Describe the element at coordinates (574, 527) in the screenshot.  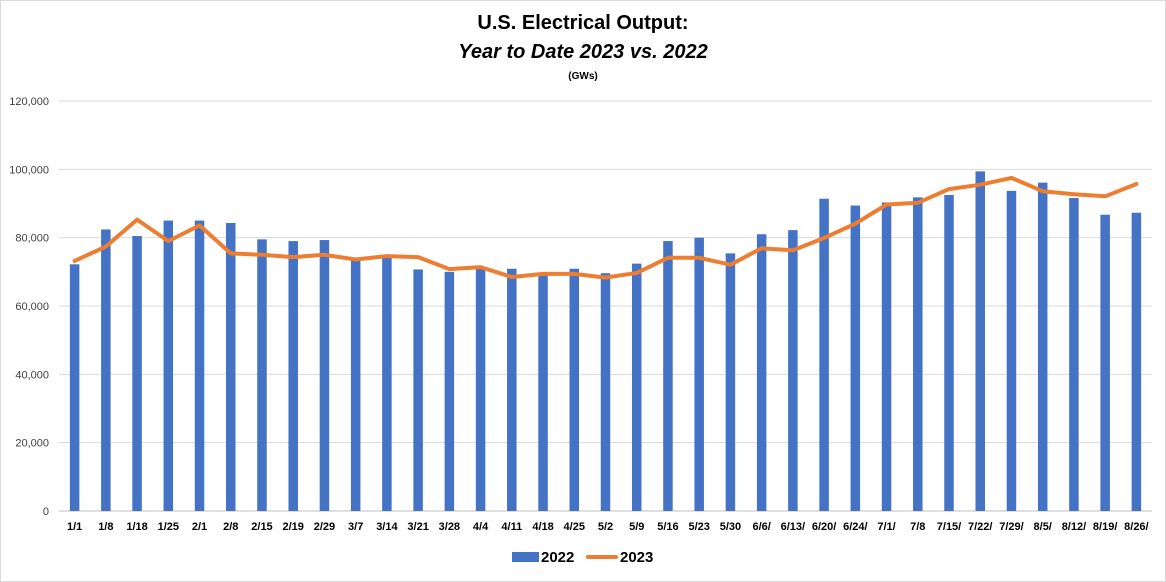
I see `x-tick-label: 4/25` at that location.